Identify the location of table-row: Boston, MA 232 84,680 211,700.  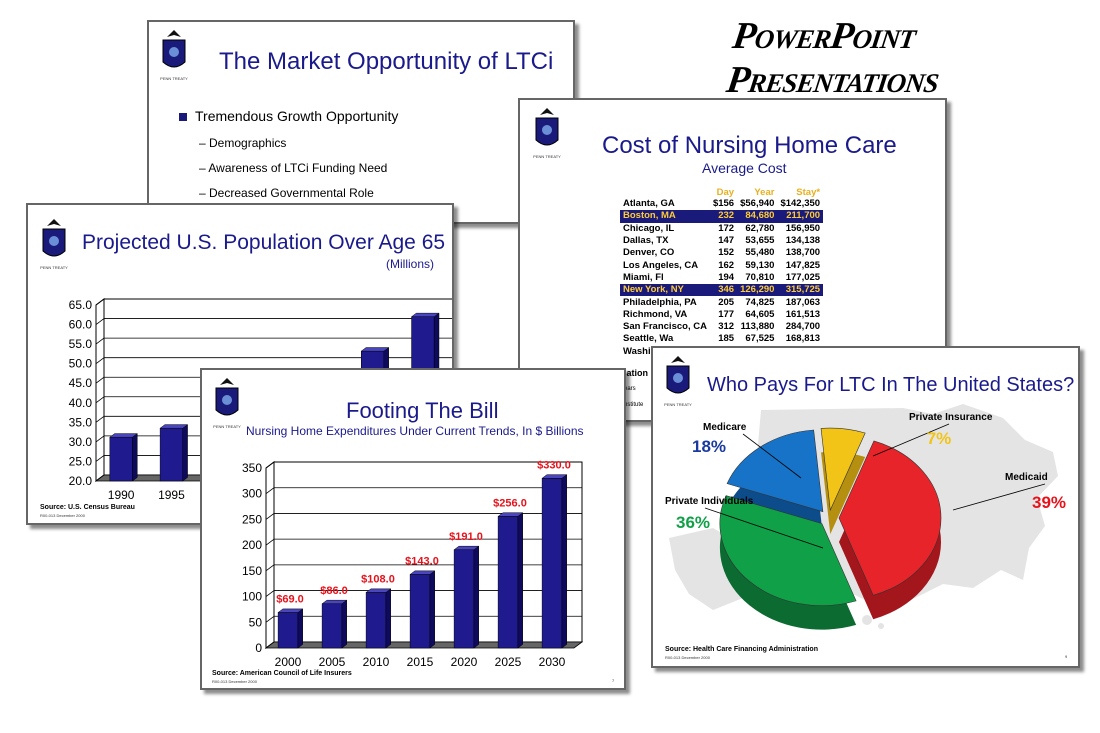
(722, 216).